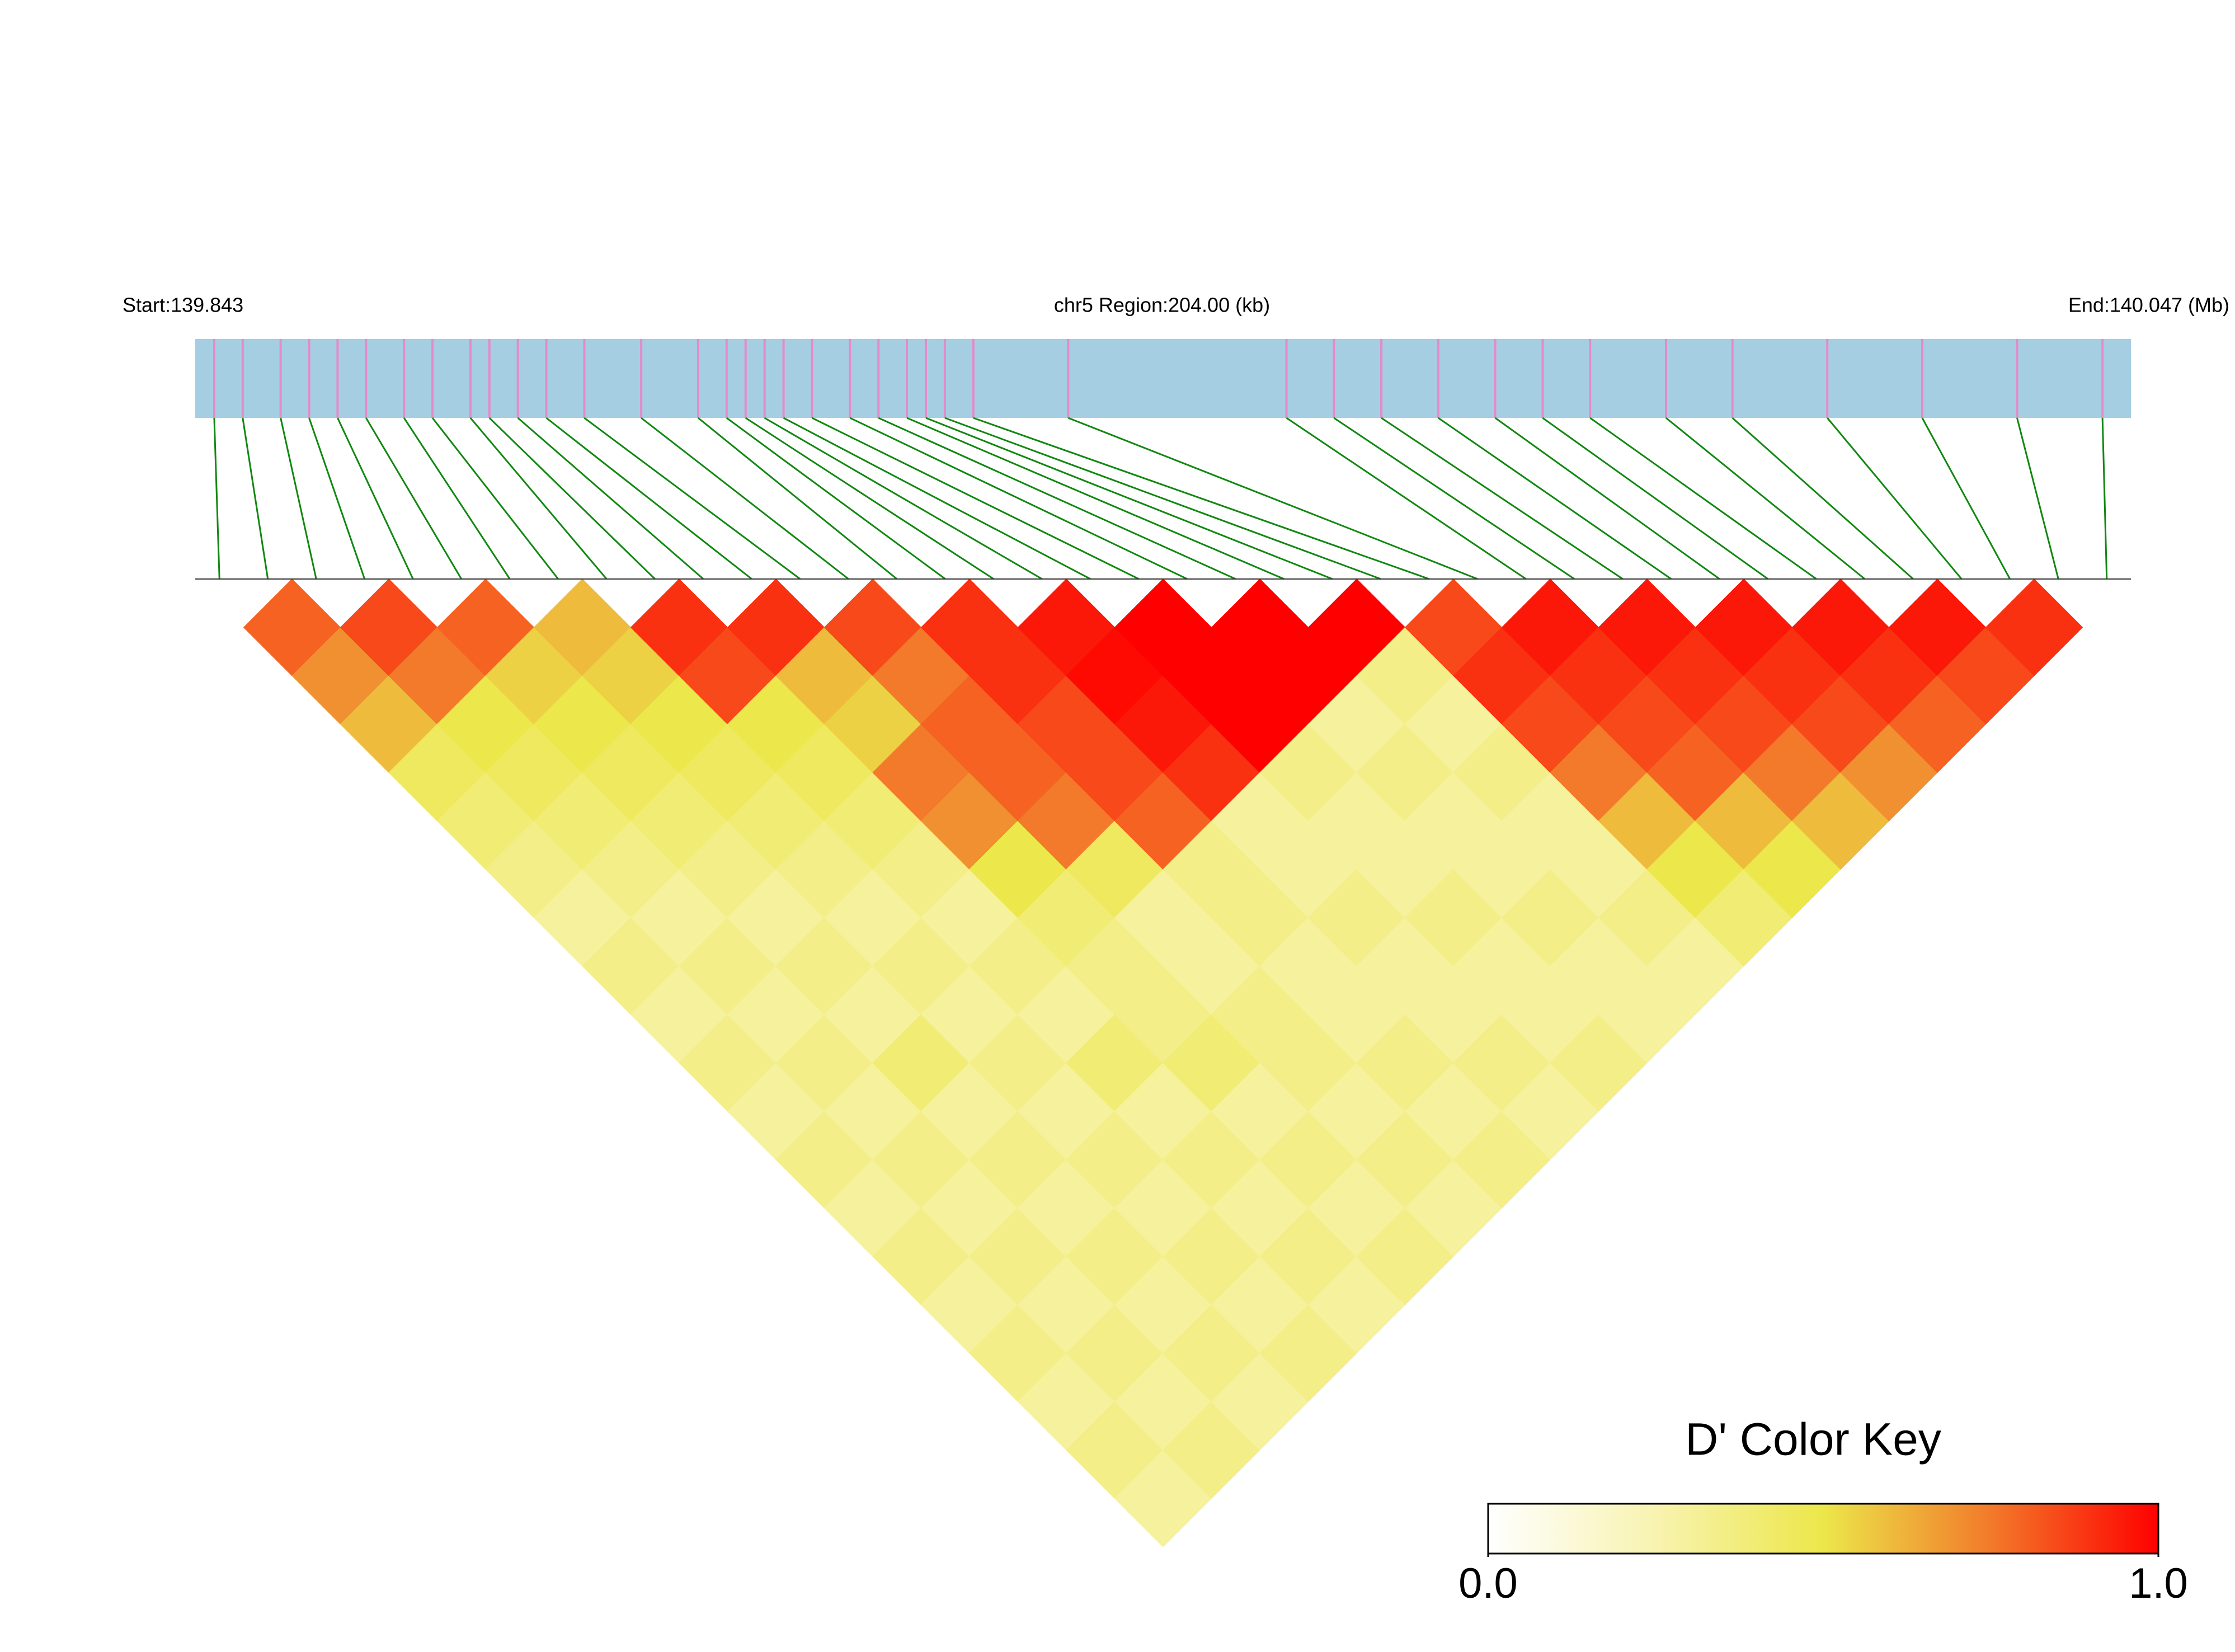  What do you see at coordinates (183, 306) in the screenshot?
I see `start-label: Start:139.843` at bounding box center [183, 306].